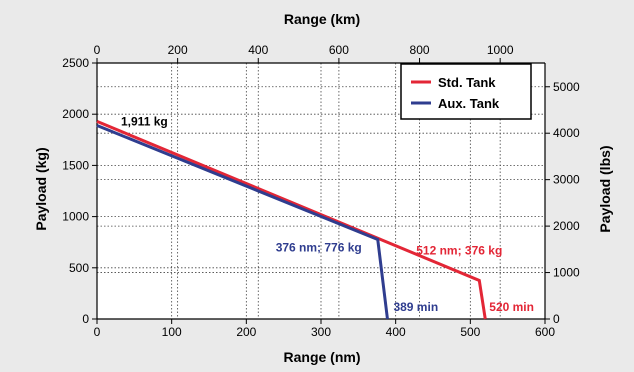  I want to click on x2-tick-label: 400, so click(258, 50).